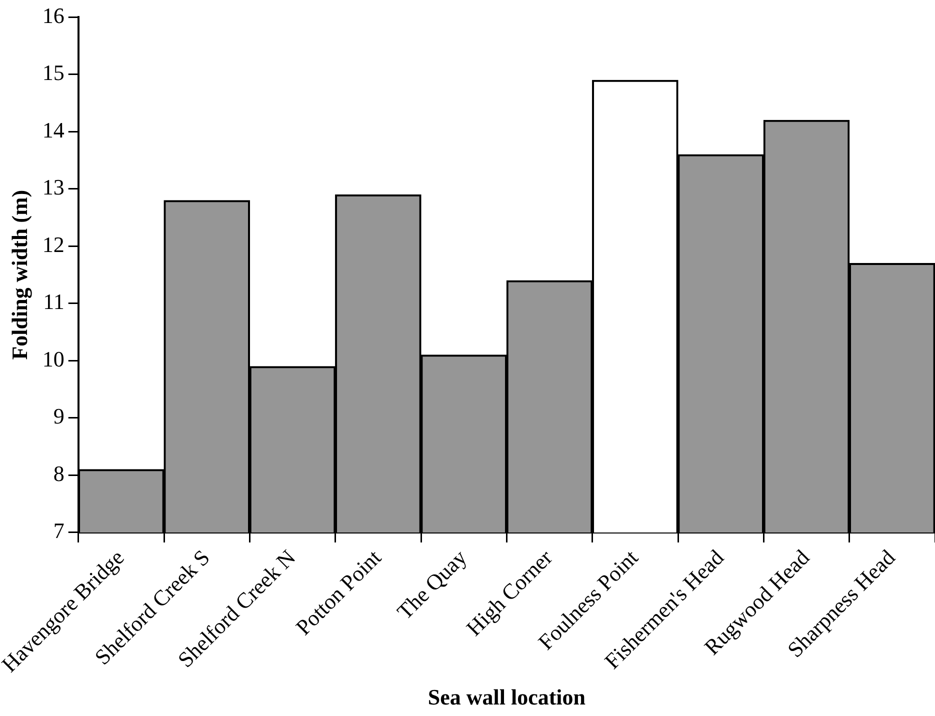 The image size is (935, 716). What do you see at coordinates (53, 359) in the screenshot?
I see `y-tick-label: 10` at bounding box center [53, 359].